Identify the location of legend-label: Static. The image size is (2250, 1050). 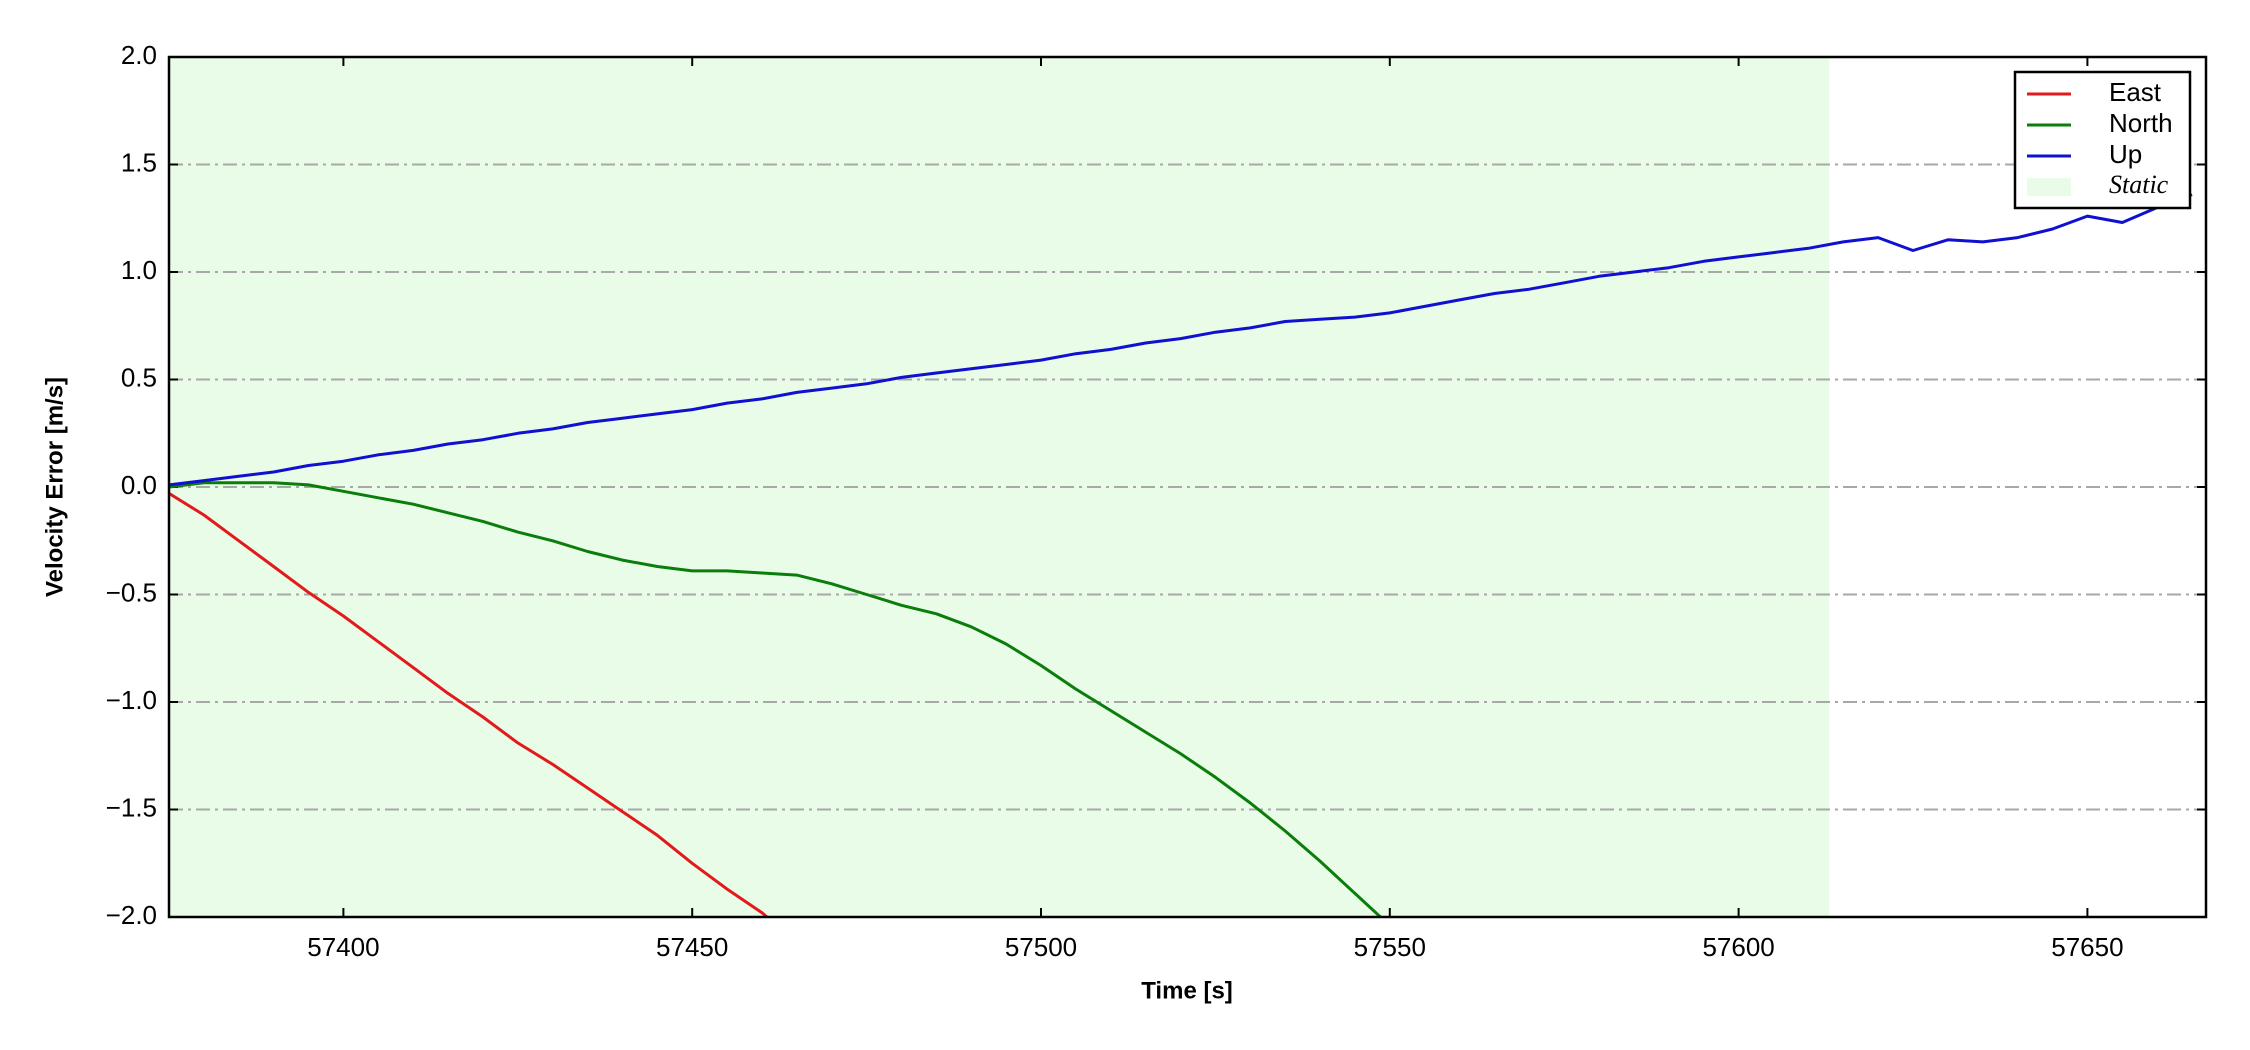
(2139, 184).